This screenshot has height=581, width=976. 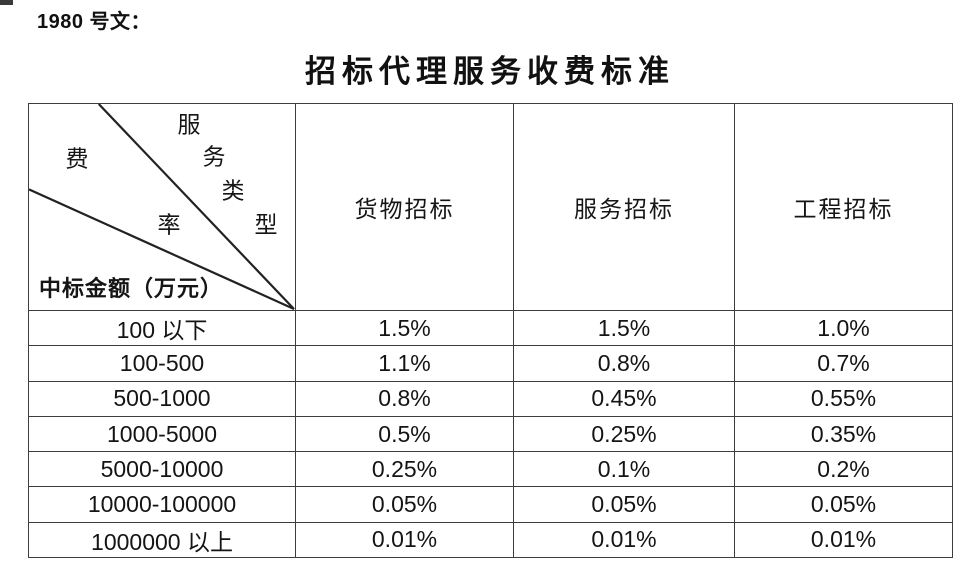 I want to click on amount-range-cell: 100-500, so click(x=162, y=363).